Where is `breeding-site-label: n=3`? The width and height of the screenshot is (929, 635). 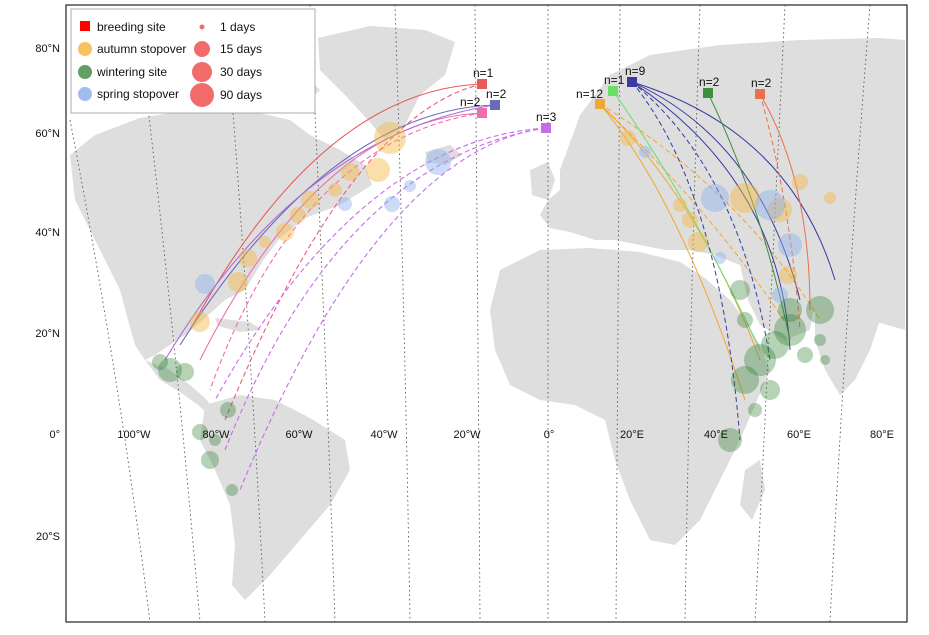
breeding-site-label: n=3 is located at coordinates (546, 117).